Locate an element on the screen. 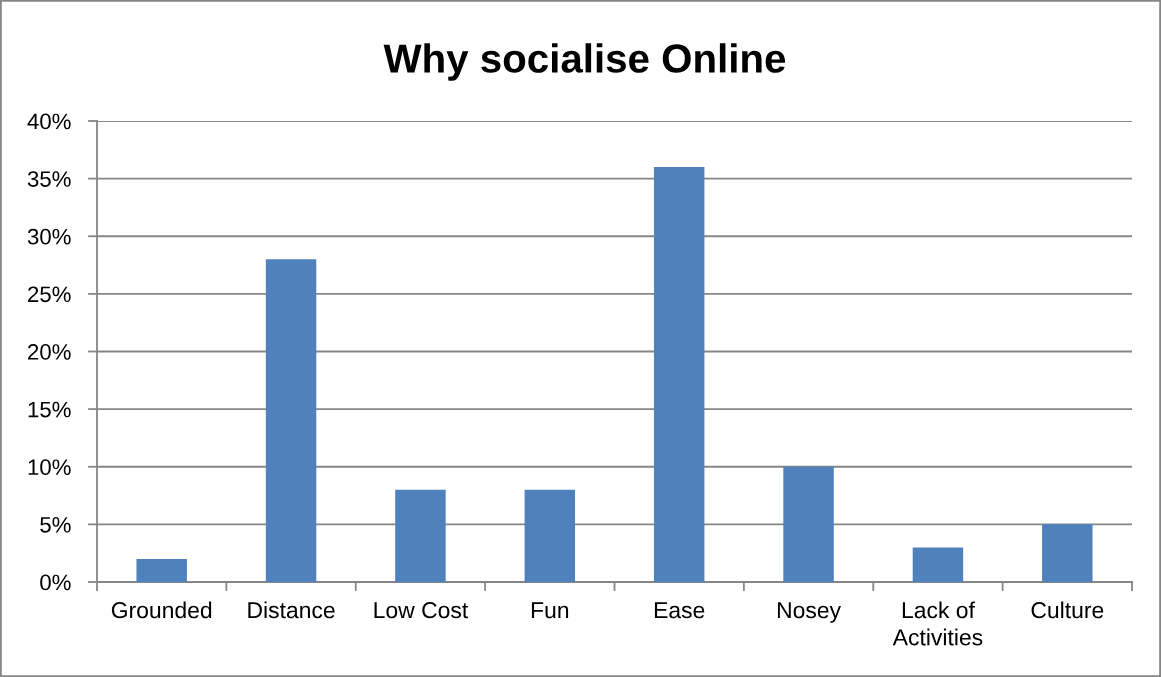 This screenshot has width=1161, height=677. x-tick-label: Nosey is located at coordinates (809, 612).